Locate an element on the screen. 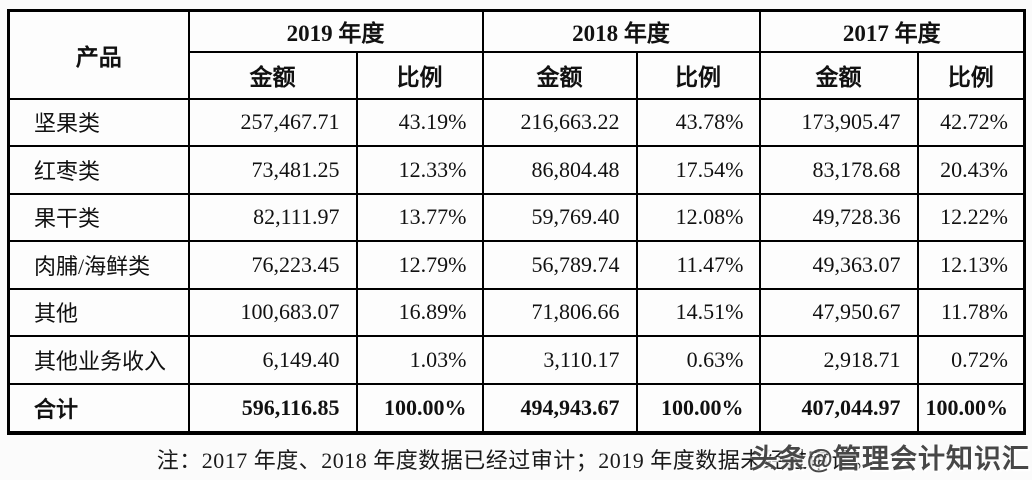 Image resolution: width=1032 pixels, height=480 pixels. cell-2019-ratio: 1.03% is located at coordinates (419, 360).